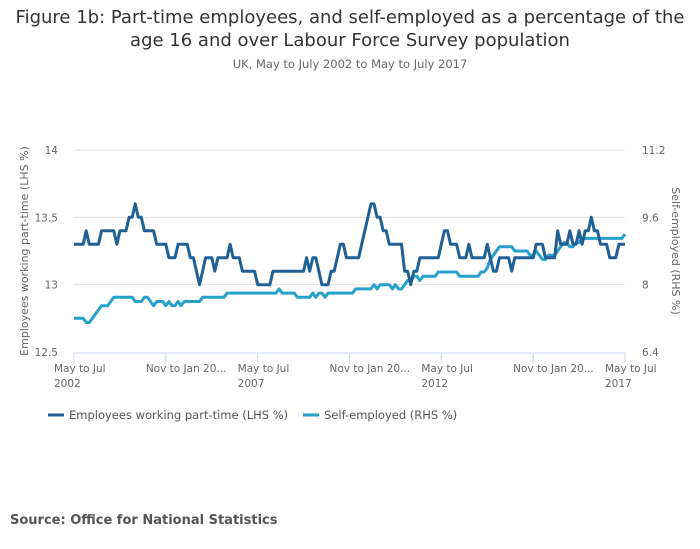 The width and height of the screenshot is (700, 549). What do you see at coordinates (618, 384) in the screenshot?
I see `x-tick-label-year: 2017` at bounding box center [618, 384].